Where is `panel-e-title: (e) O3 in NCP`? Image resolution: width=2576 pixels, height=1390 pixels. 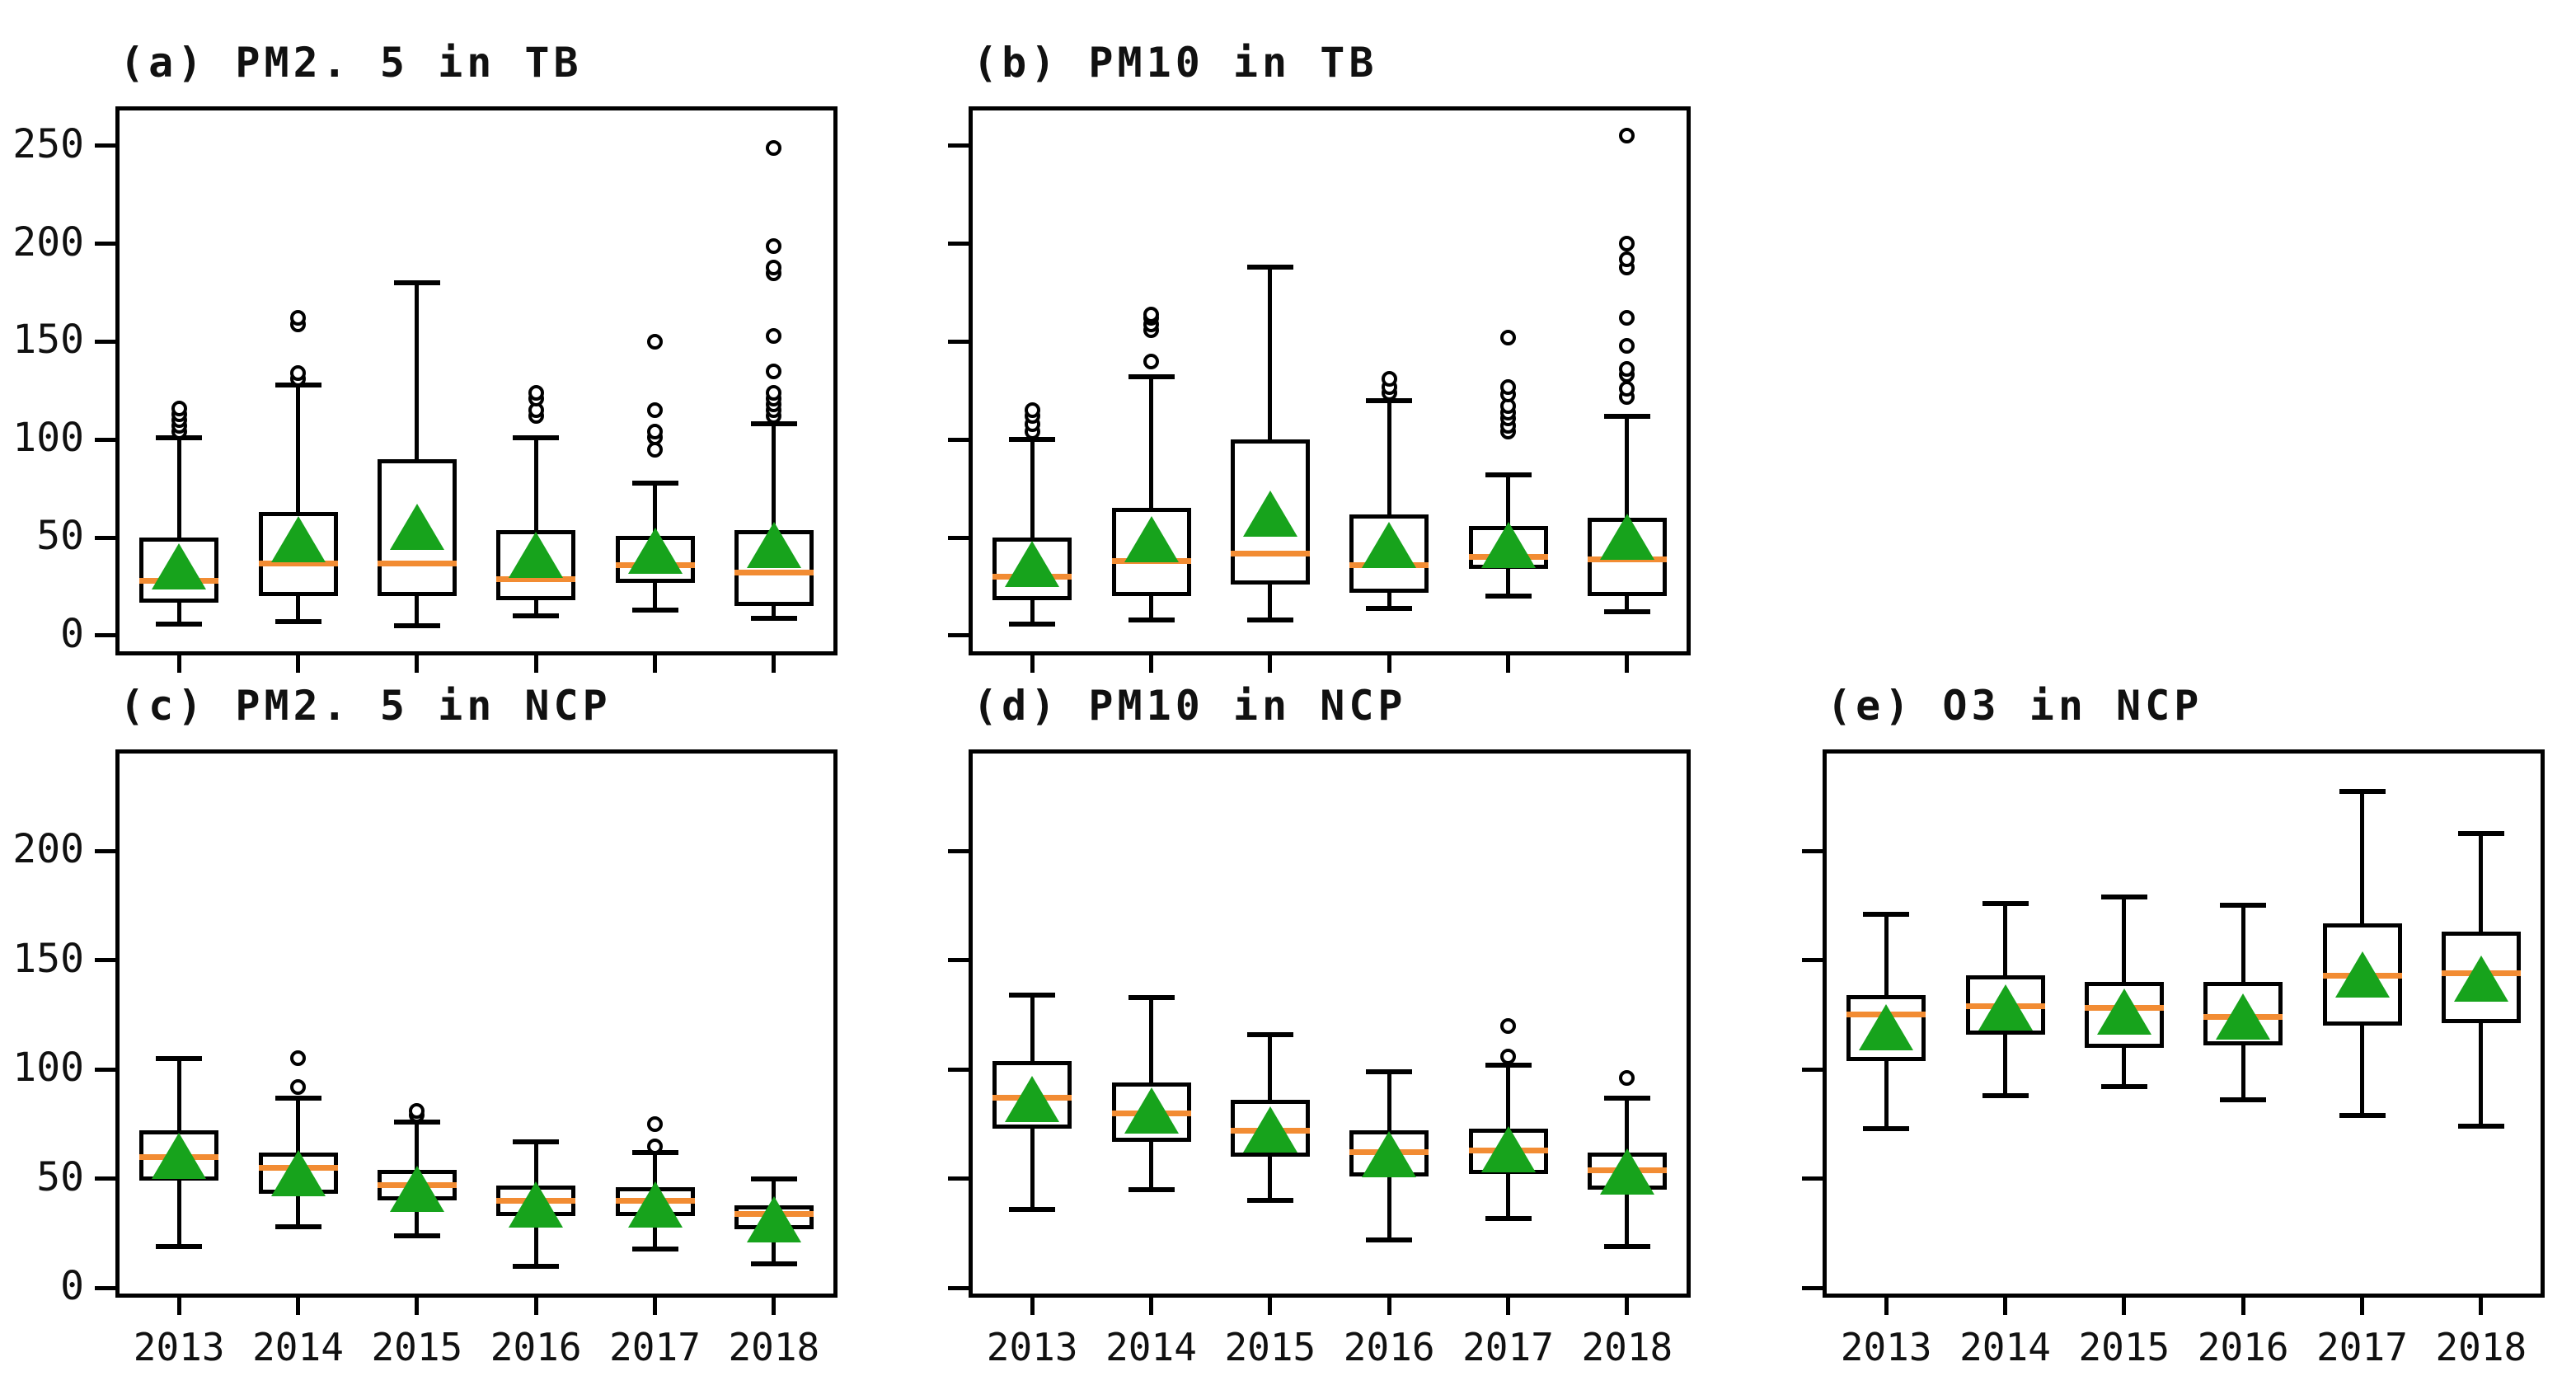 panel-e-title: (e) O3 in NCP is located at coordinates (2015, 706).